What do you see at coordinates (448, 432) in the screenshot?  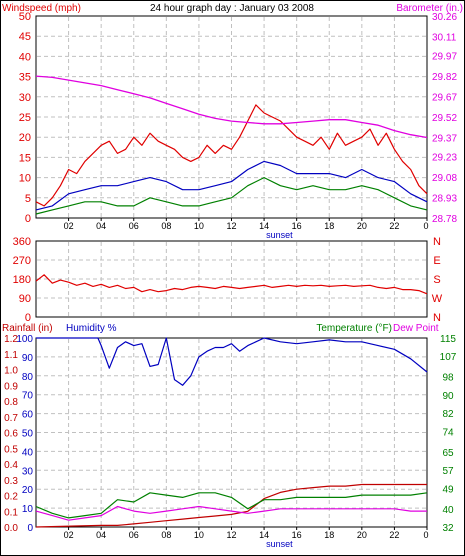 I see `p3-temp-tick-74: 74` at bounding box center [448, 432].